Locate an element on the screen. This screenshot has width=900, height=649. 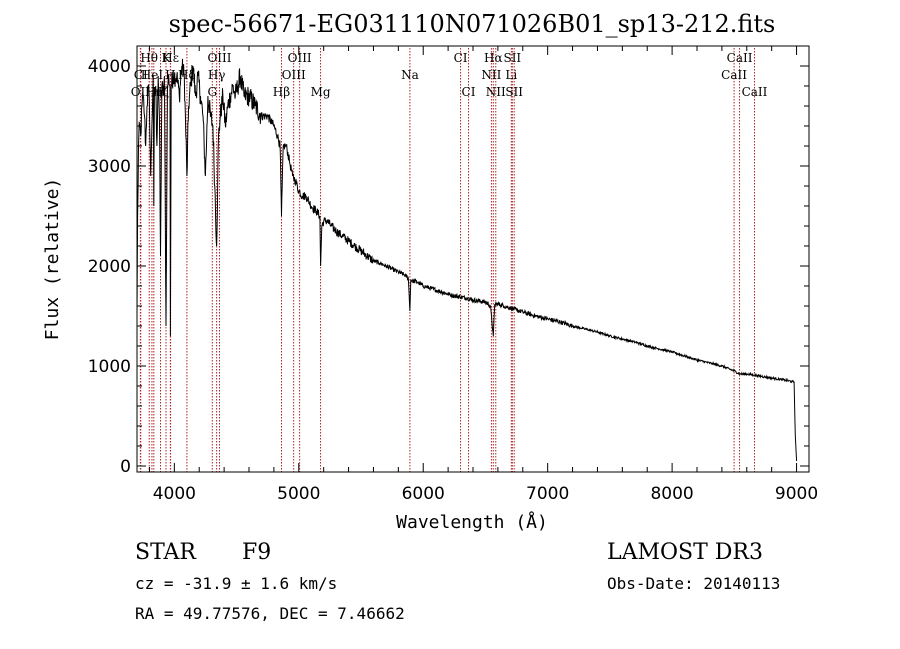
object-class: STAR is located at coordinates (165, 552).